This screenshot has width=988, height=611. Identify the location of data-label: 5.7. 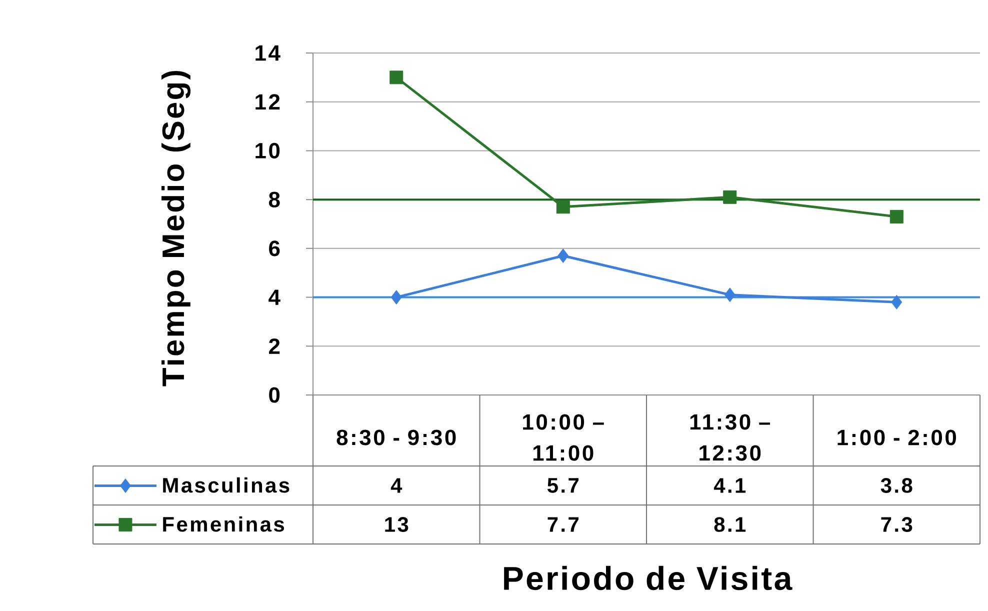
(562, 485).